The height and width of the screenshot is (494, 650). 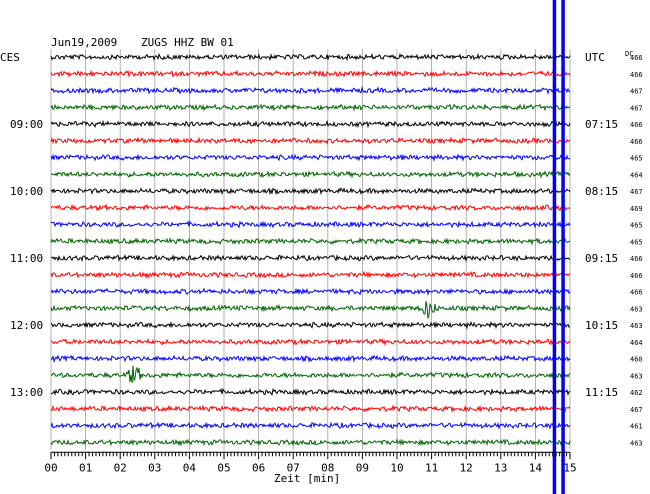 I want to click on left-time-label: 11:00, so click(x=26, y=258).